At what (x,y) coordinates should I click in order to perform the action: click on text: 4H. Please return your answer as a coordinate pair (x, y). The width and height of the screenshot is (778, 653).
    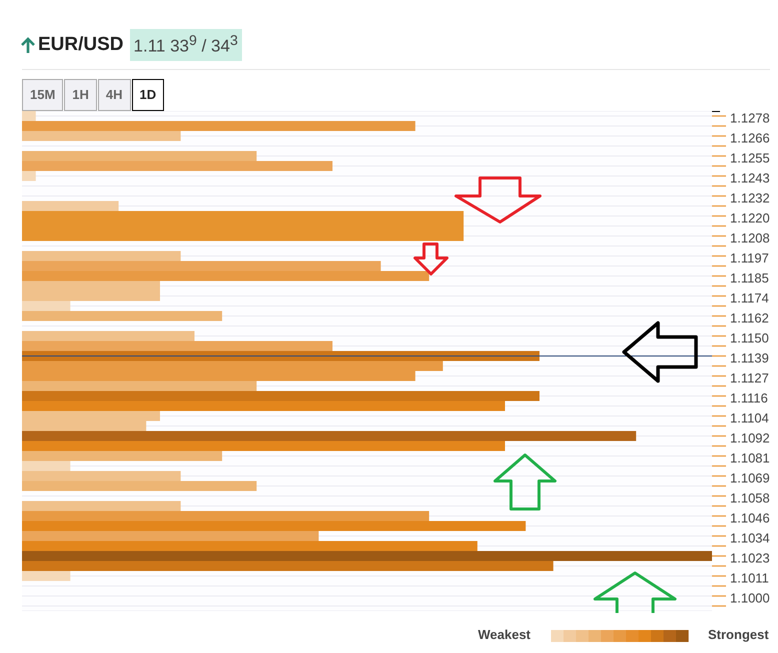
    Looking at the image, I should click on (114, 95).